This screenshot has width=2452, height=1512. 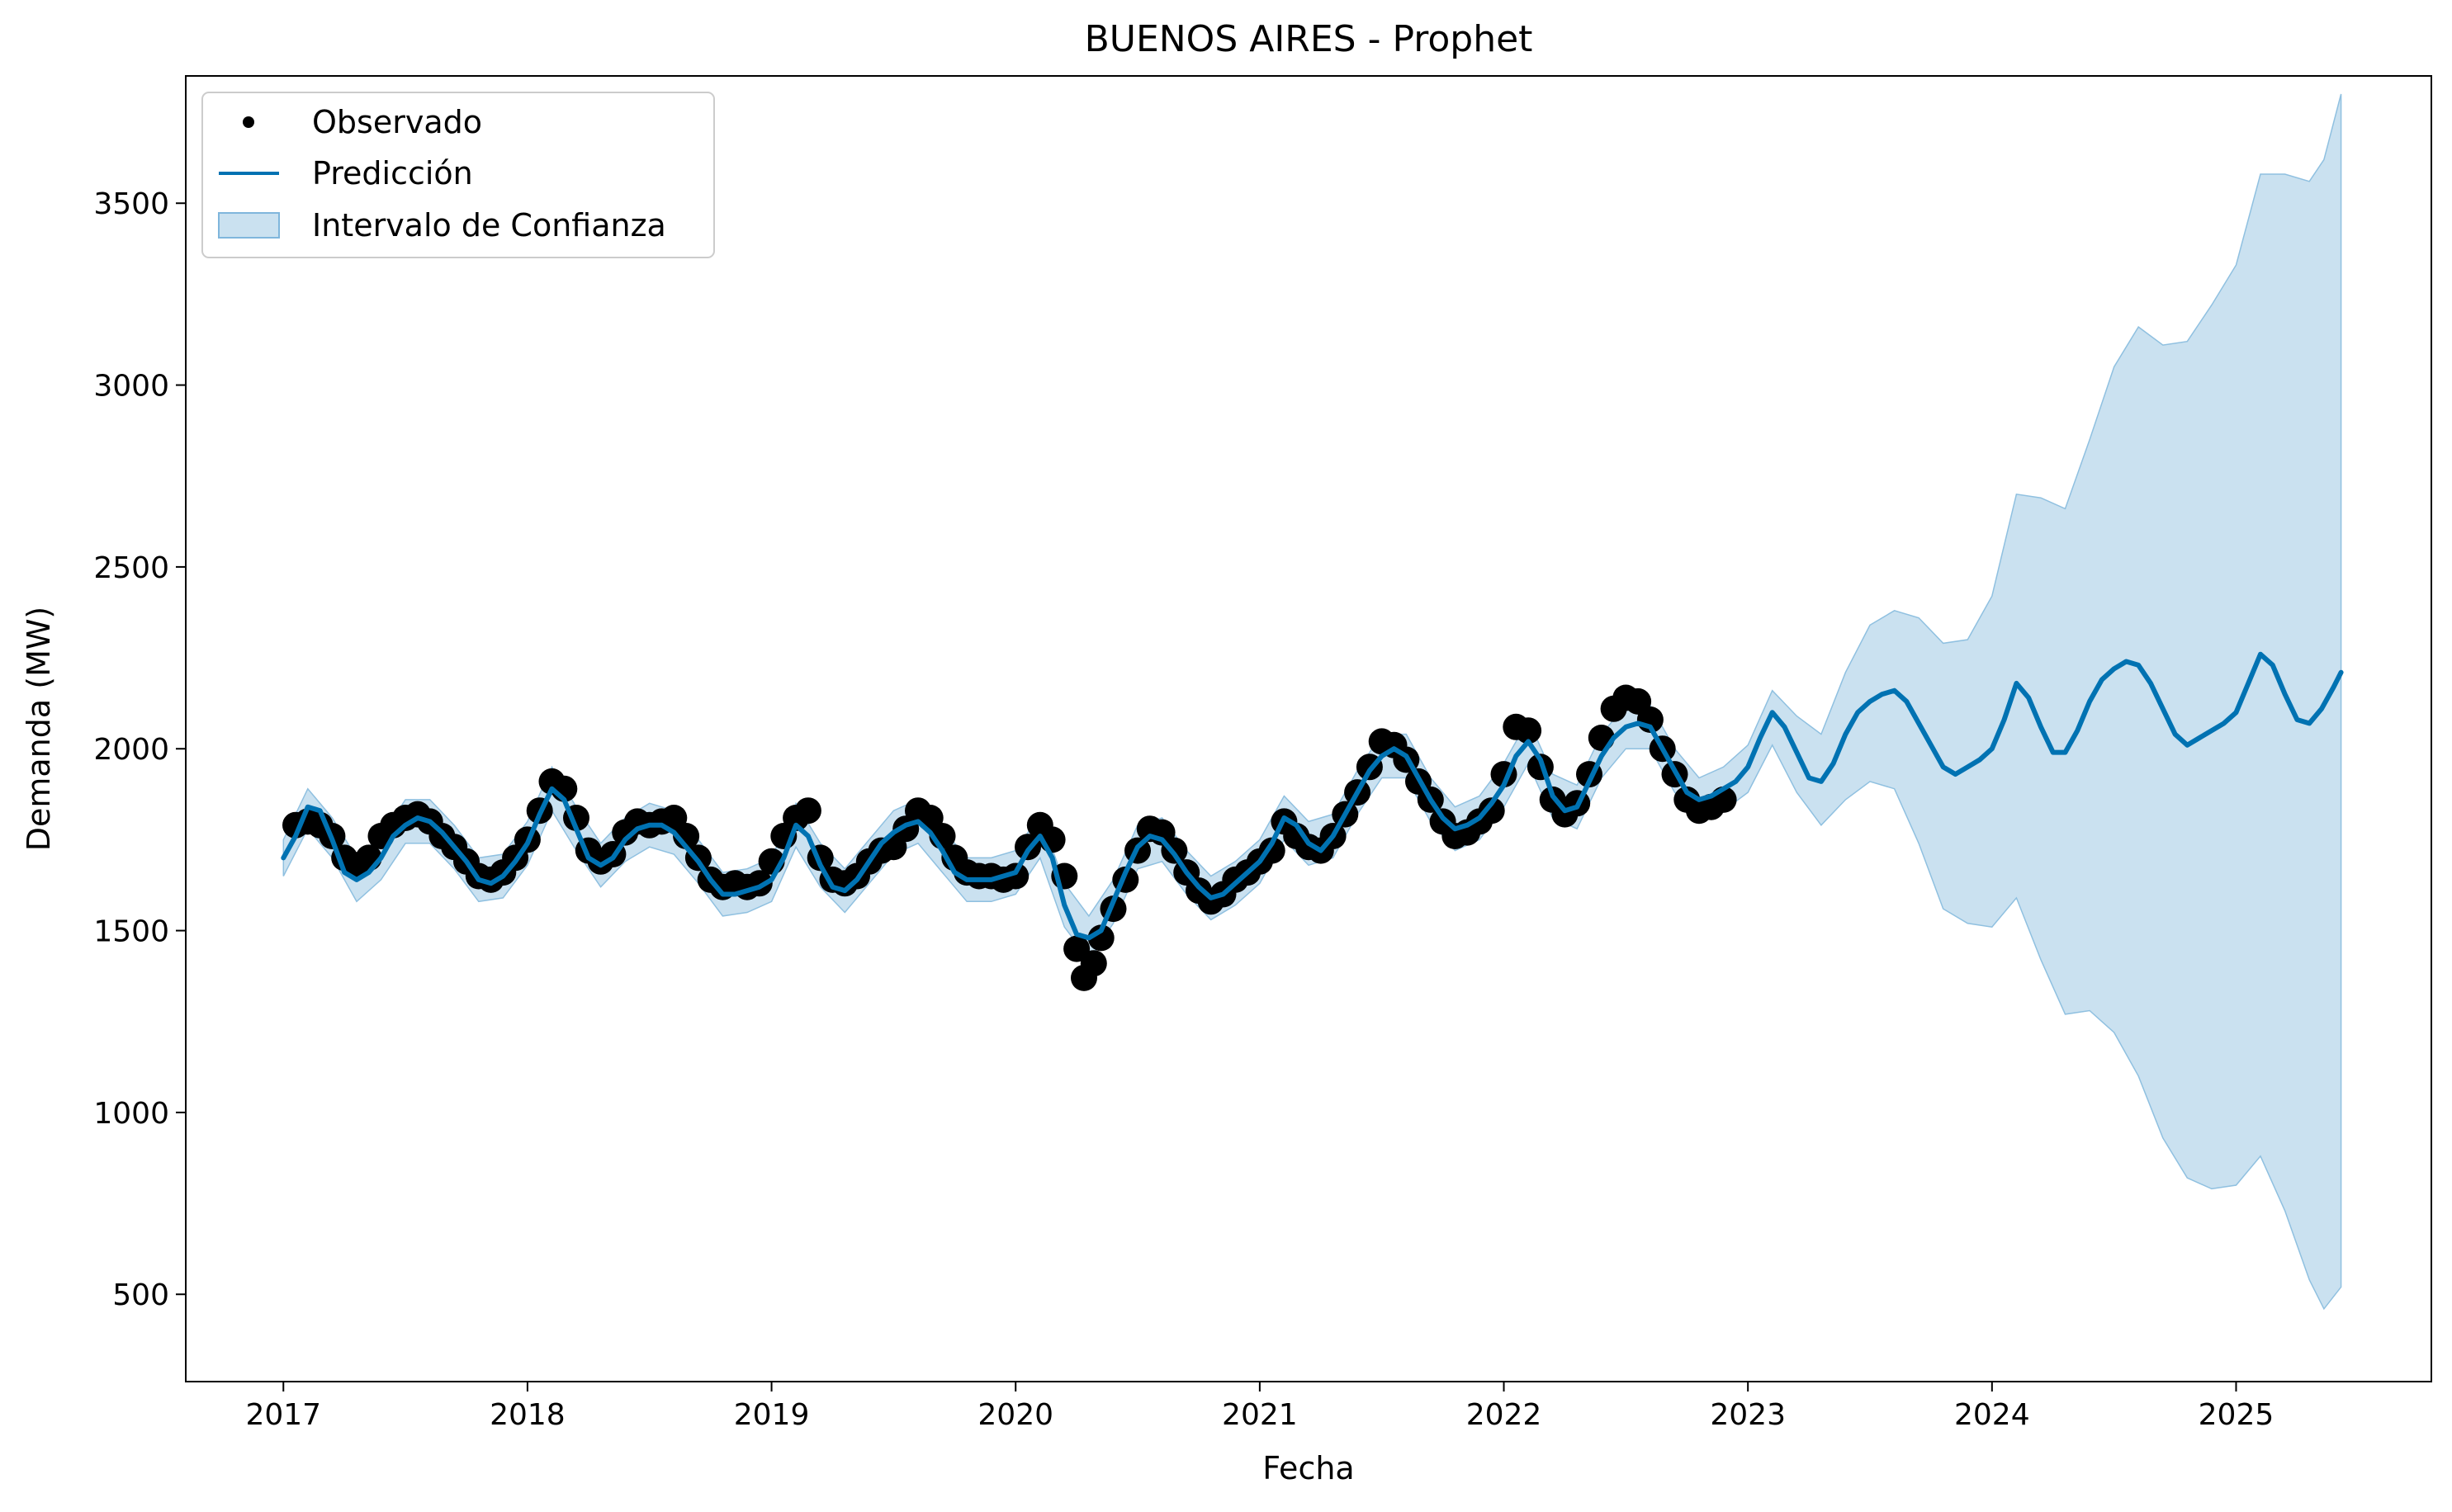 What do you see at coordinates (772, 1415) in the screenshot?
I see `x-tick-label: 2019` at bounding box center [772, 1415].